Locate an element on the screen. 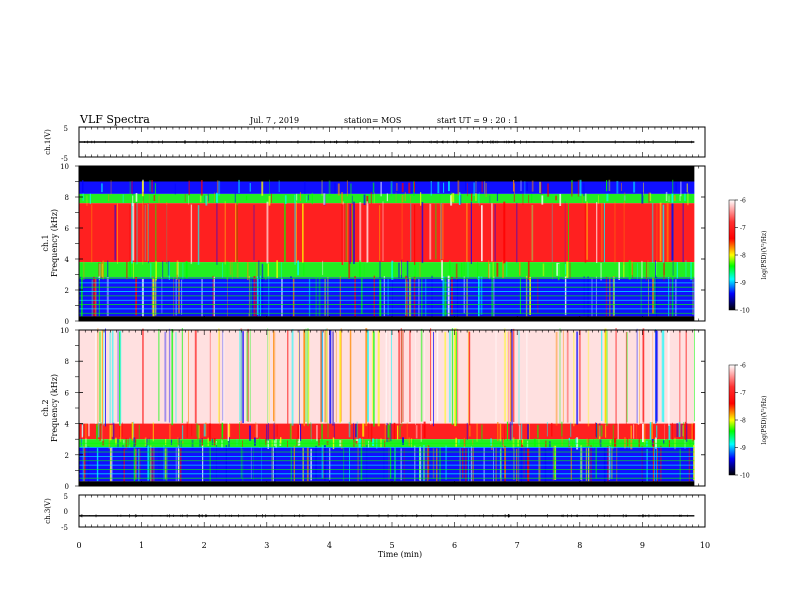 Image resolution: width=792 pixels, height=612 pixels. spectrogram-band is located at coordinates (387, 270).